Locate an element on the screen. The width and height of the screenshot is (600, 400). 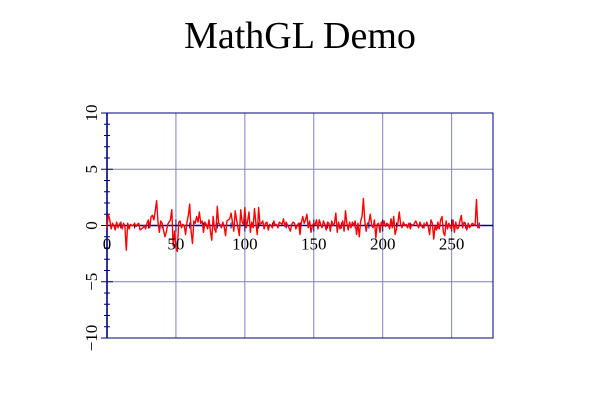
x-tick-label: 0 is located at coordinates (107, 244).